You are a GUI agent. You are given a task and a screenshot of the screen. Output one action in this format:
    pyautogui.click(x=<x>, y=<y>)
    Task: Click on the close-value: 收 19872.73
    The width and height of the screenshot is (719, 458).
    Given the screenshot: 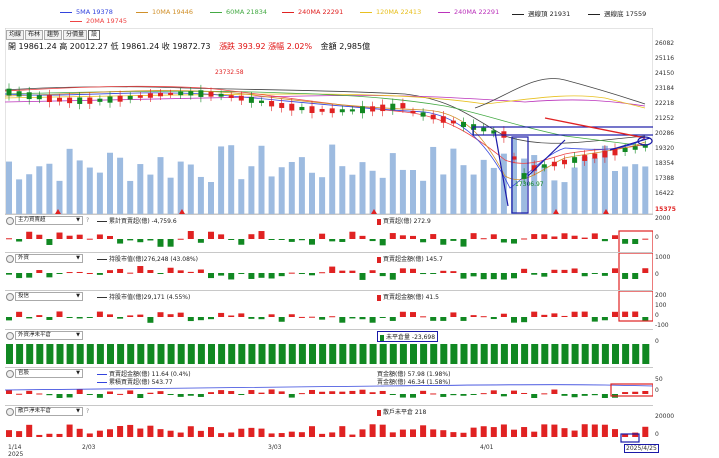 What is the action you would take?
    pyautogui.click(x=186, y=46)
    